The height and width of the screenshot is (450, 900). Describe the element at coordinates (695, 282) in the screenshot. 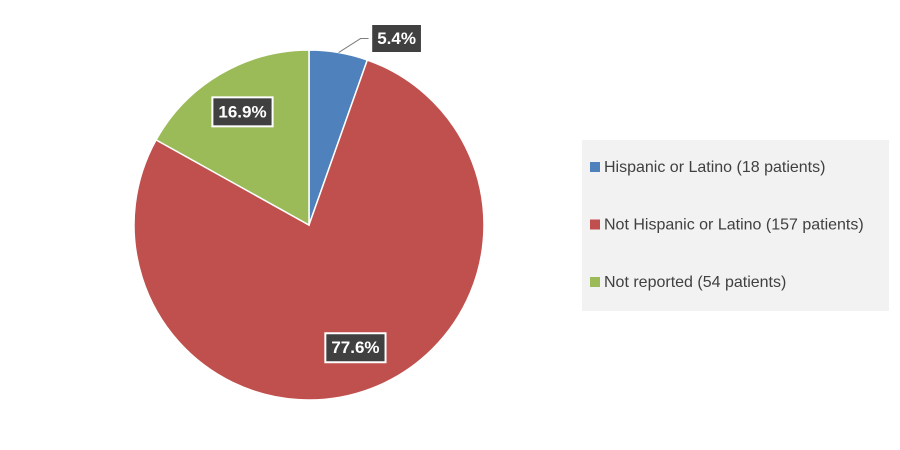

I see `legend-label: Not reported (54 patients)` at that location.